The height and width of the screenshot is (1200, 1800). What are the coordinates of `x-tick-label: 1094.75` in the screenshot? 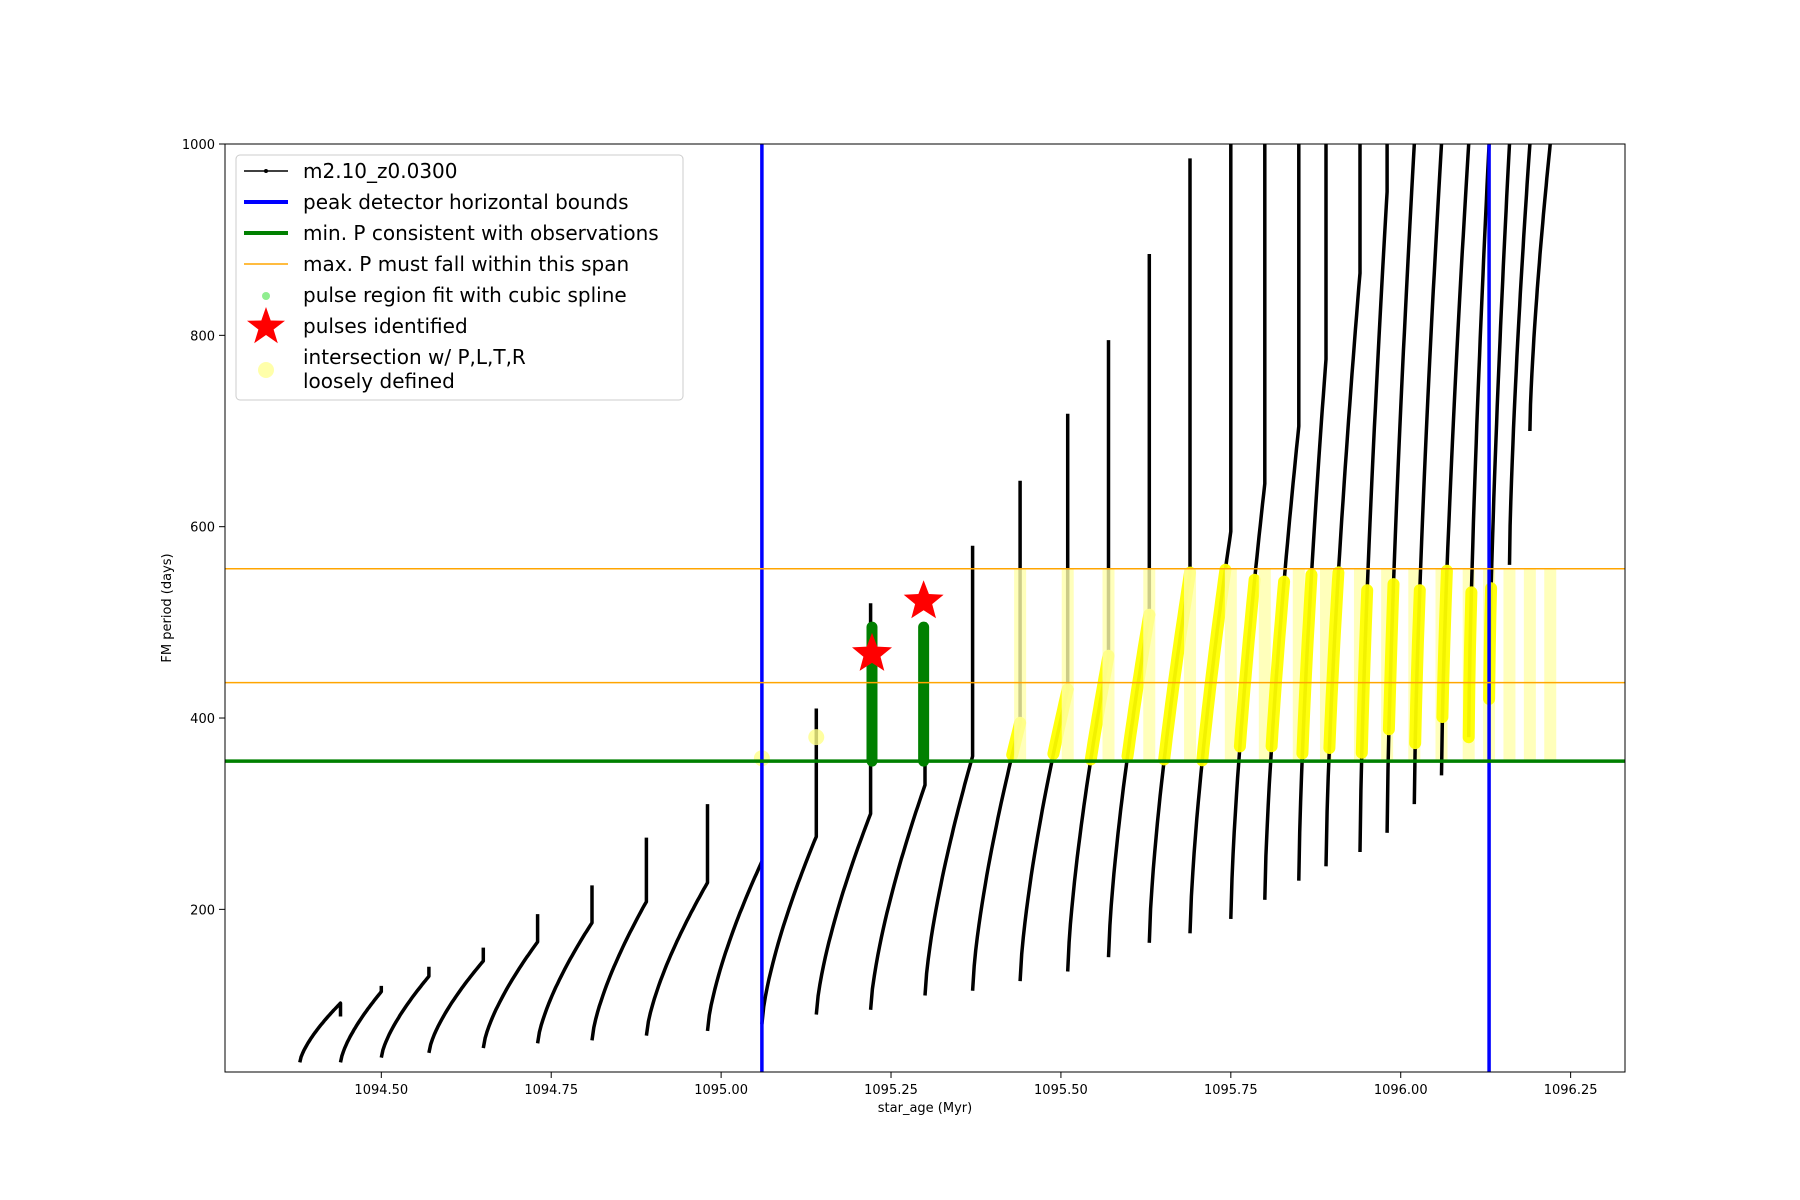 It's located at (551, 1090).